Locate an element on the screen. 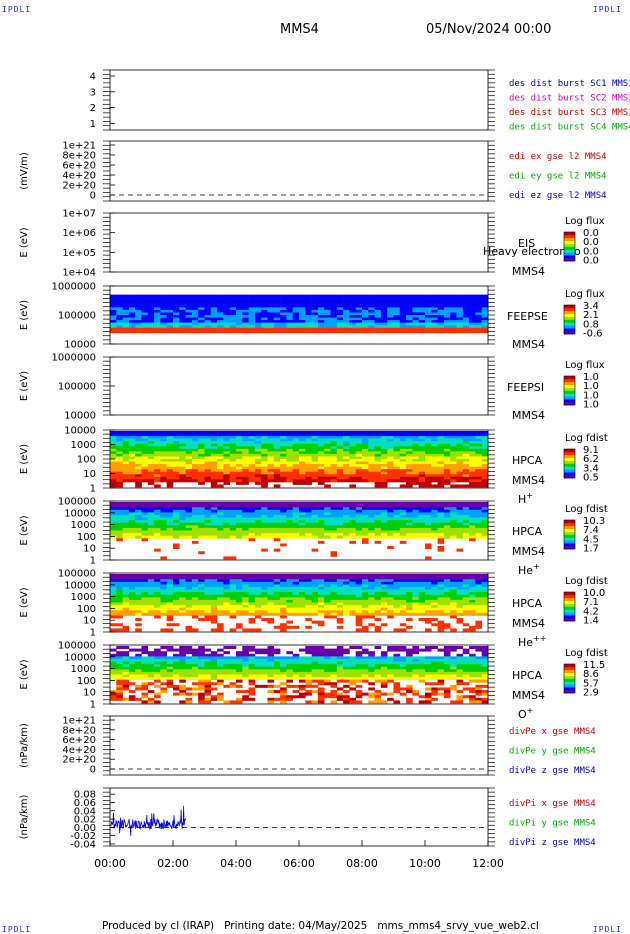 This screenshot has width=630, height=934. y-axis-label: E (eV) is located at coordinates (24, 386).